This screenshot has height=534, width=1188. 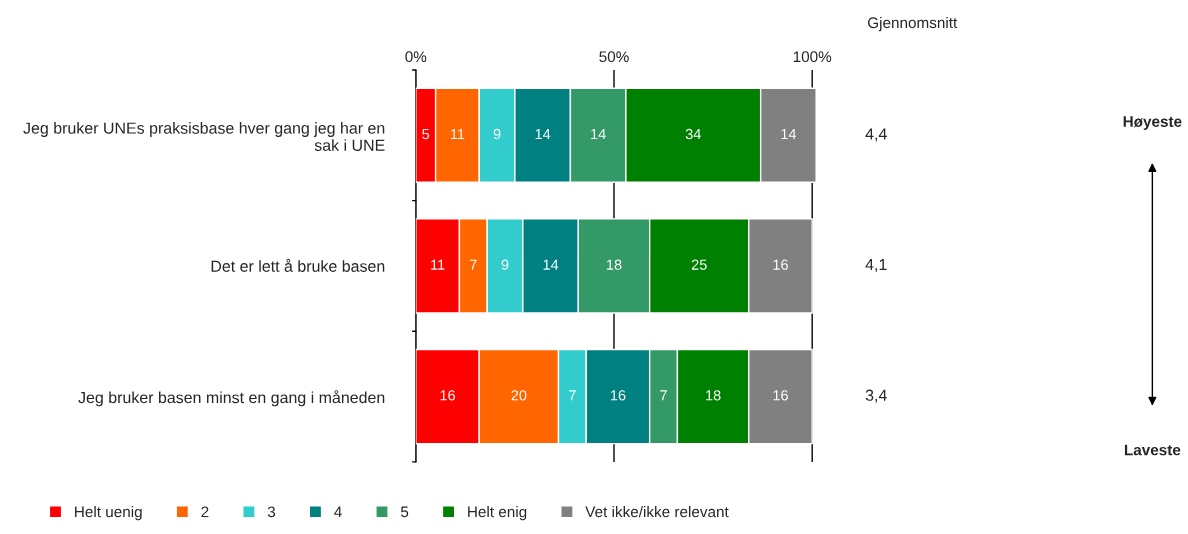 I want to click on text: 3,4, so click(x=876, y=396).